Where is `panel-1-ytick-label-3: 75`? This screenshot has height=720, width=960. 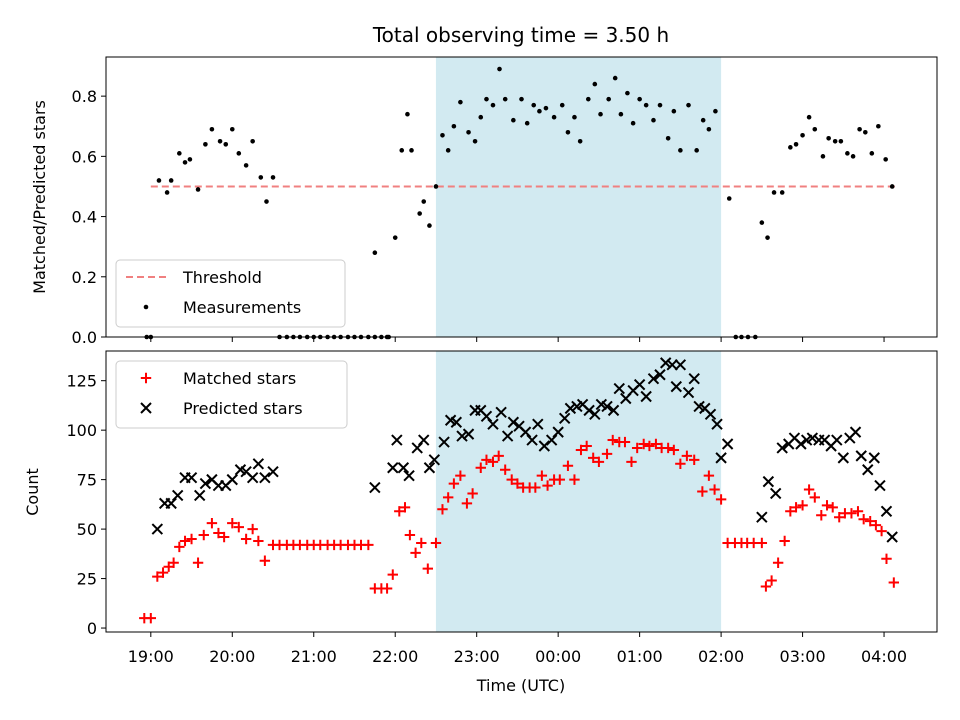 panel-1-ytick-label-3: 75 is located at coordinates (87, 480).